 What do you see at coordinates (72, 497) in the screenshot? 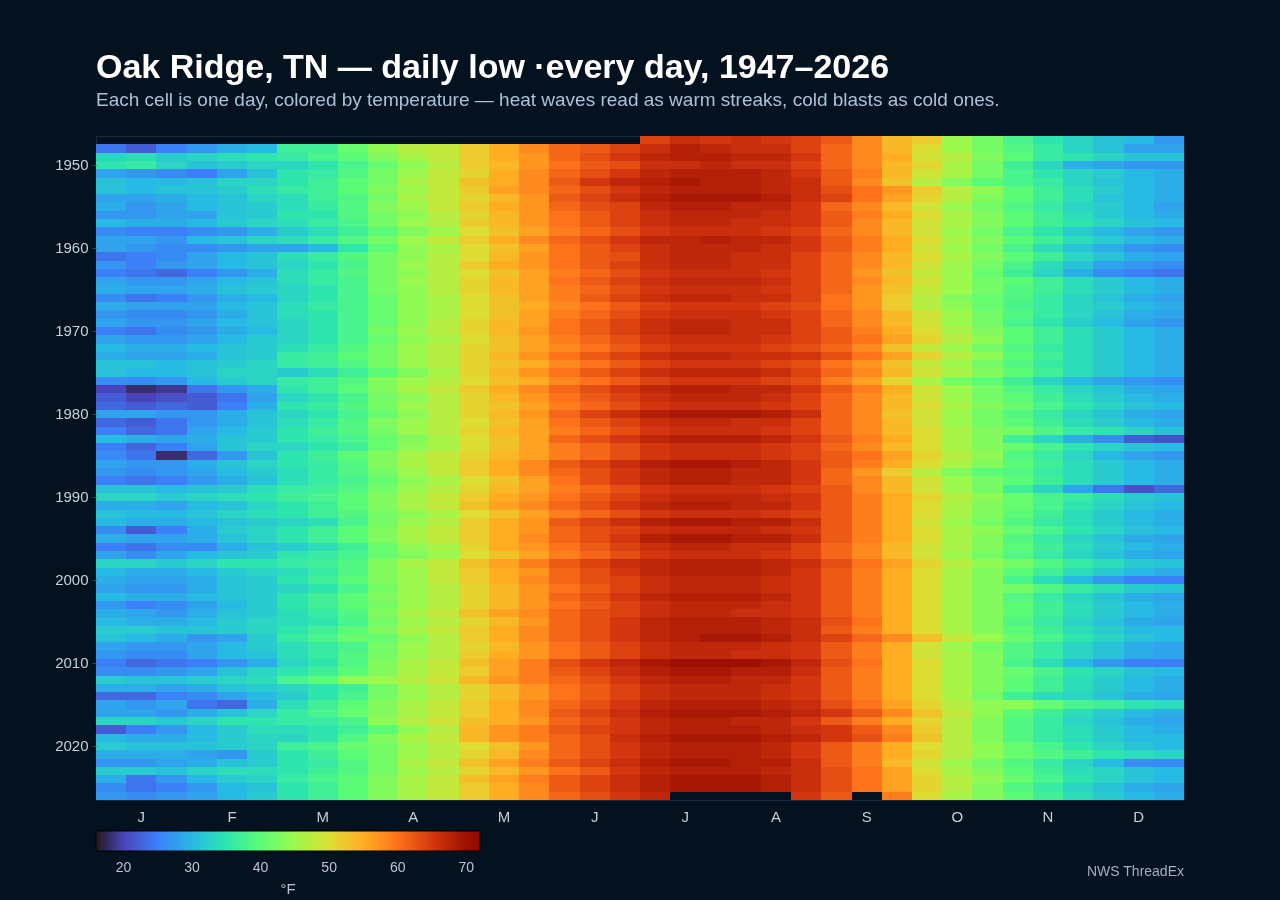
I see `y-tick-label: 1990` at bounding box center [72, 497].